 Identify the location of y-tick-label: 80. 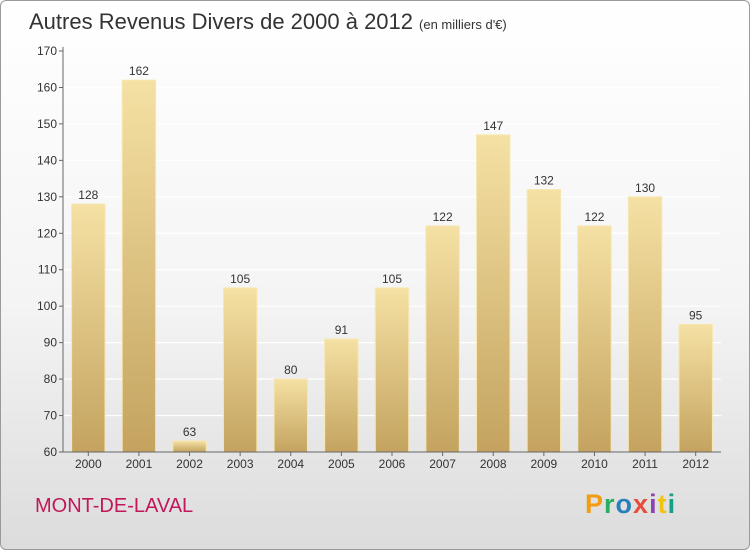
(51, 379).